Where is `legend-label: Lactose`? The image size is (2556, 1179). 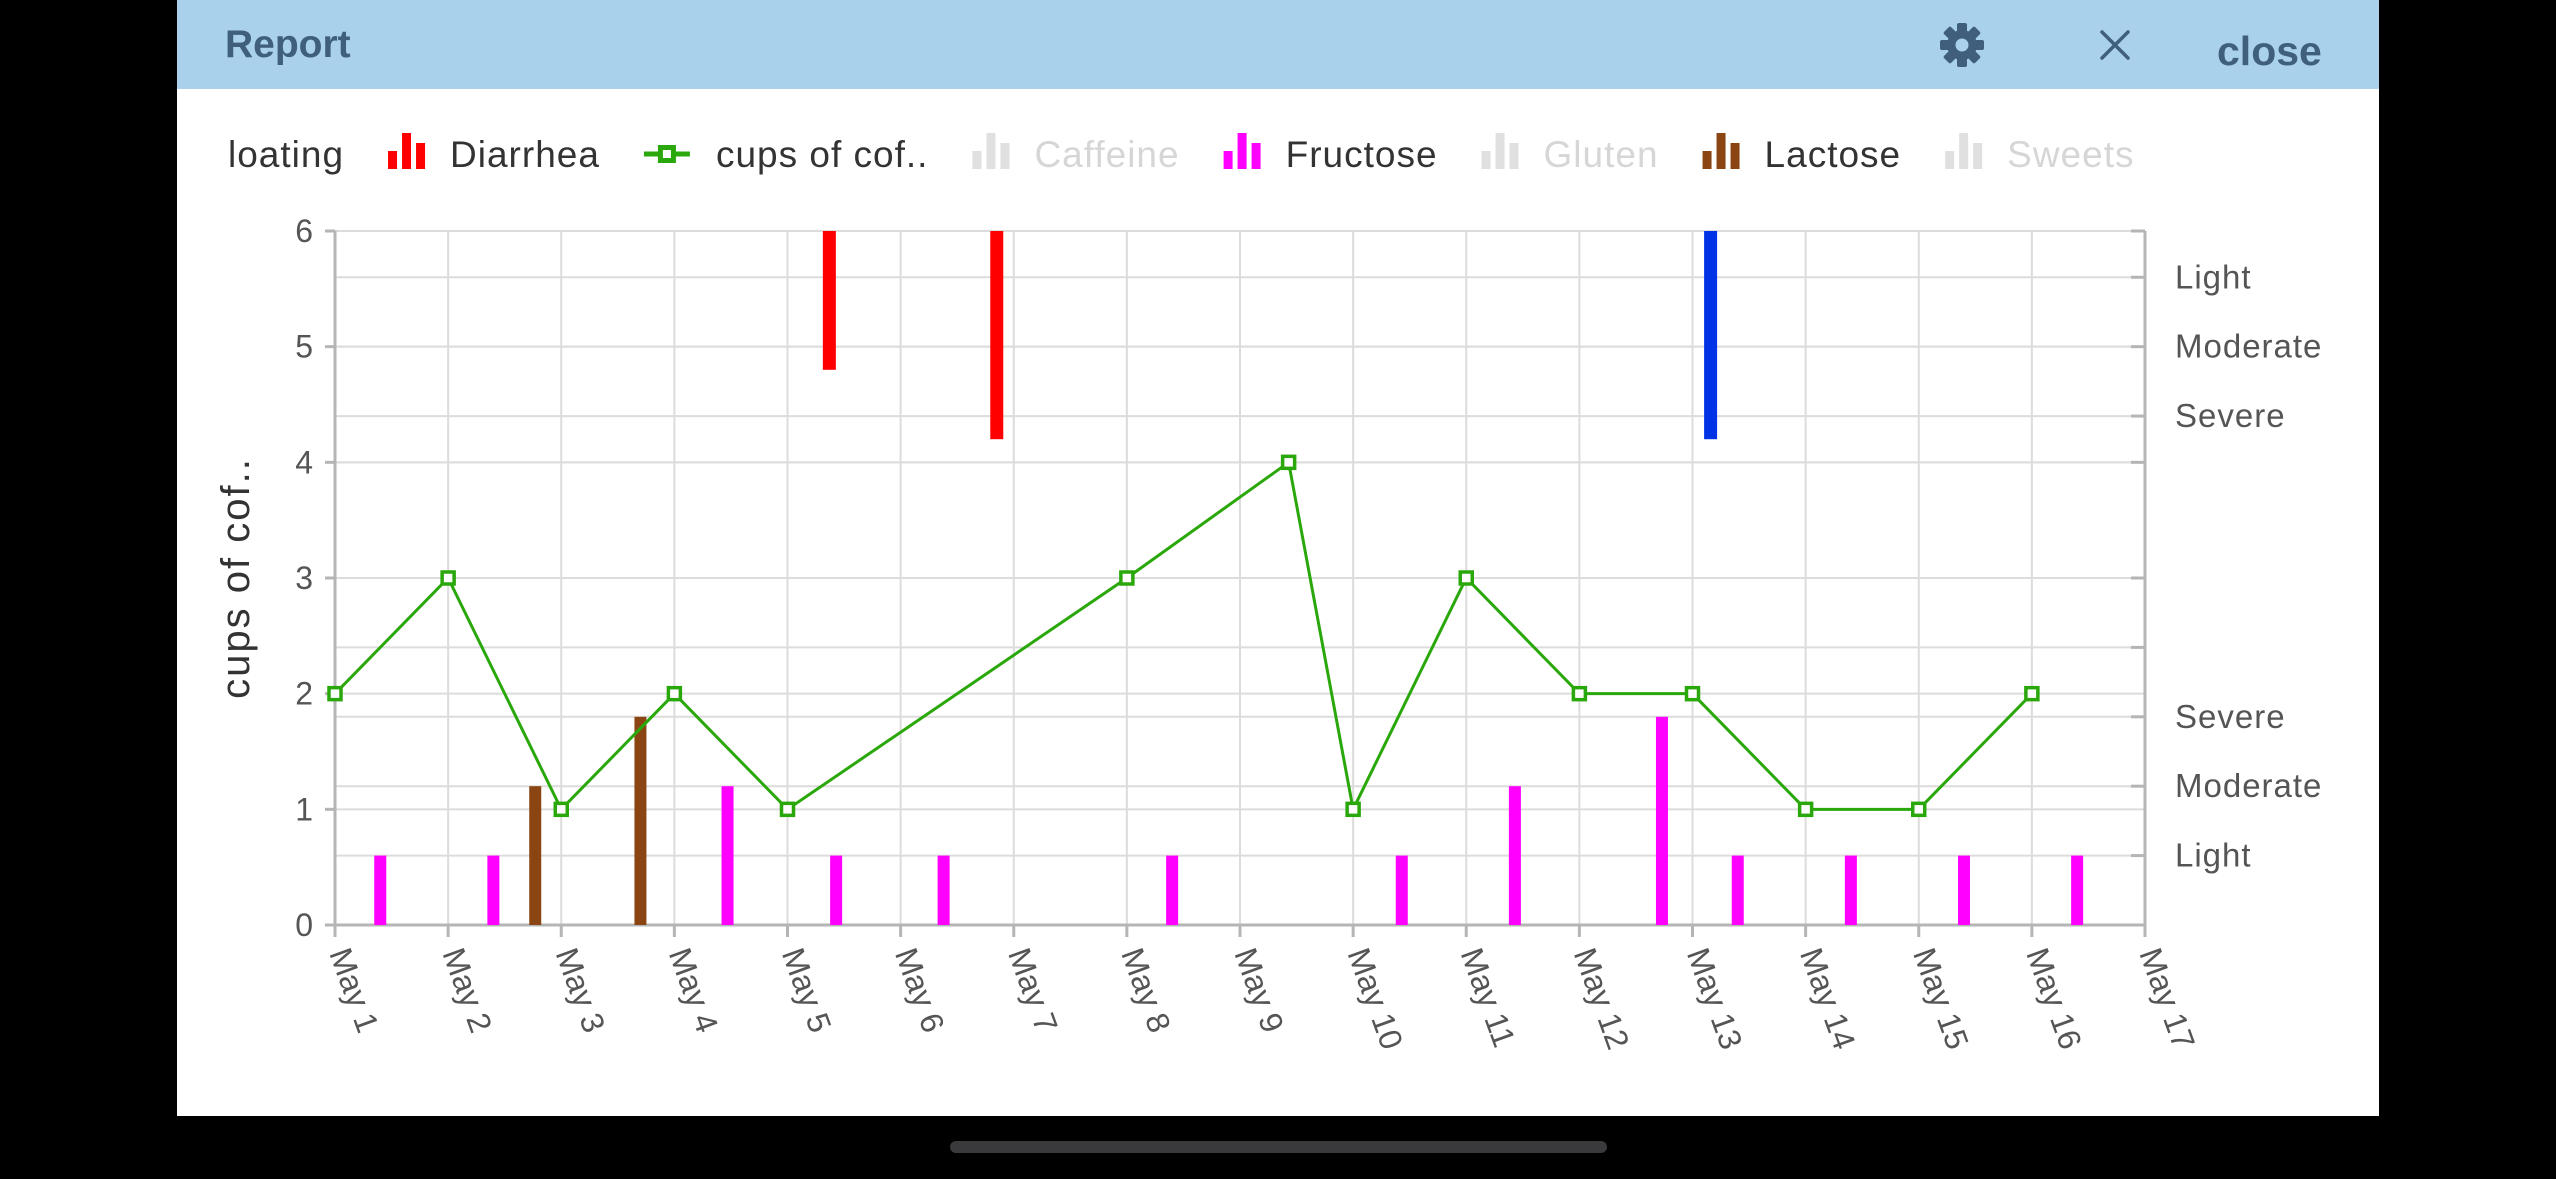
legend-label: Lactose is located at coordinates (1833, 154).